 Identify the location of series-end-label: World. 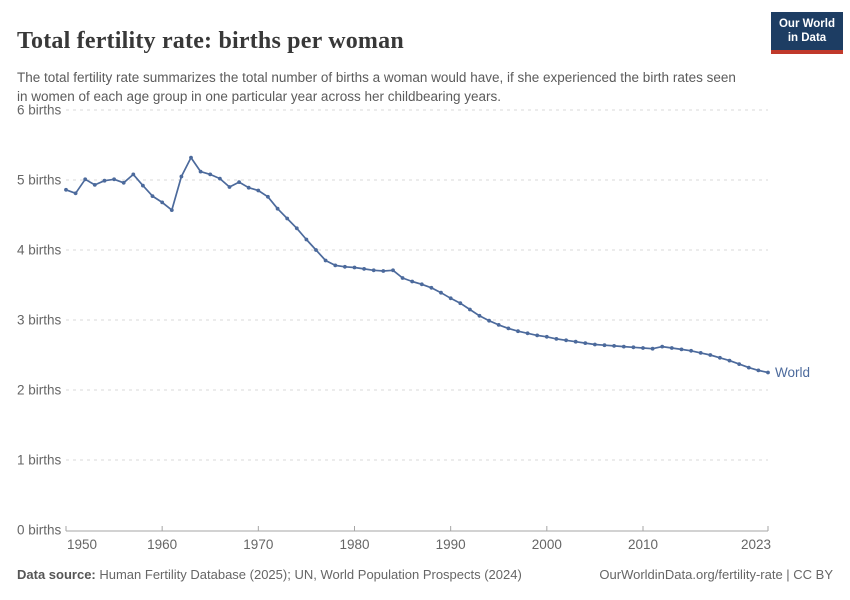
(792, 372).